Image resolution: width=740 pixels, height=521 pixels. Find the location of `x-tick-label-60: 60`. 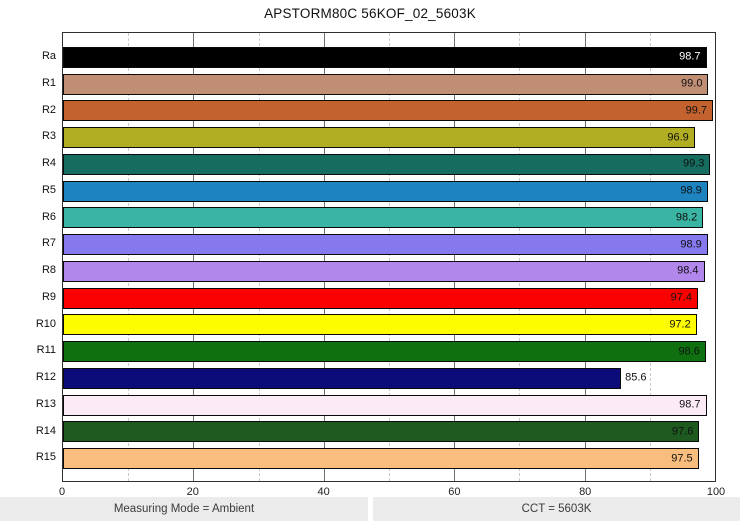

x-tick-label-60: 60 is located at coordinates (454, 492).